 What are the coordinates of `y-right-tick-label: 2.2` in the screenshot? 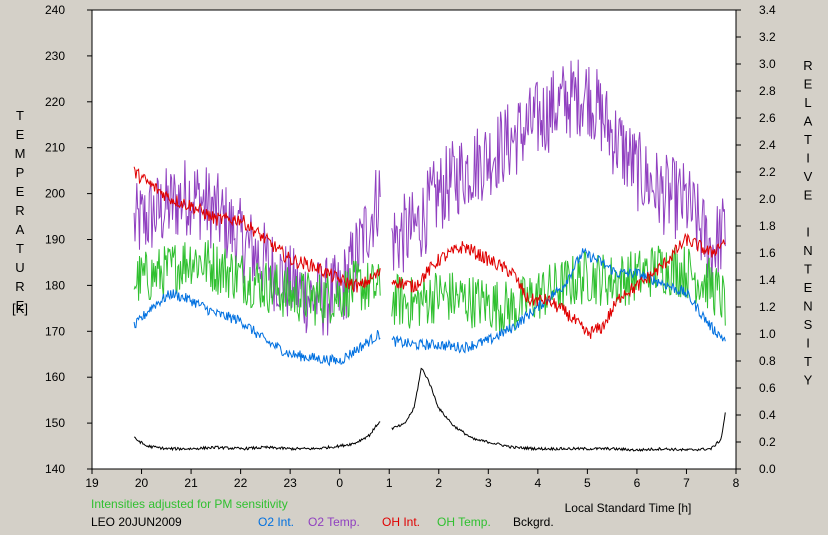 It's located at (767, 172).